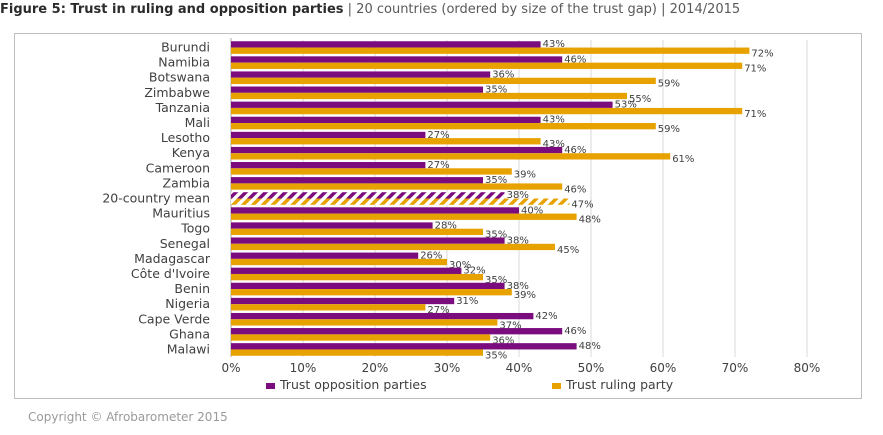 The height and width of the screenshot is (435, 883). What do you see at coordinates (178, 167) in the screenshot?
I see `category-label: Cameroon` at bounding box center [178, 167].